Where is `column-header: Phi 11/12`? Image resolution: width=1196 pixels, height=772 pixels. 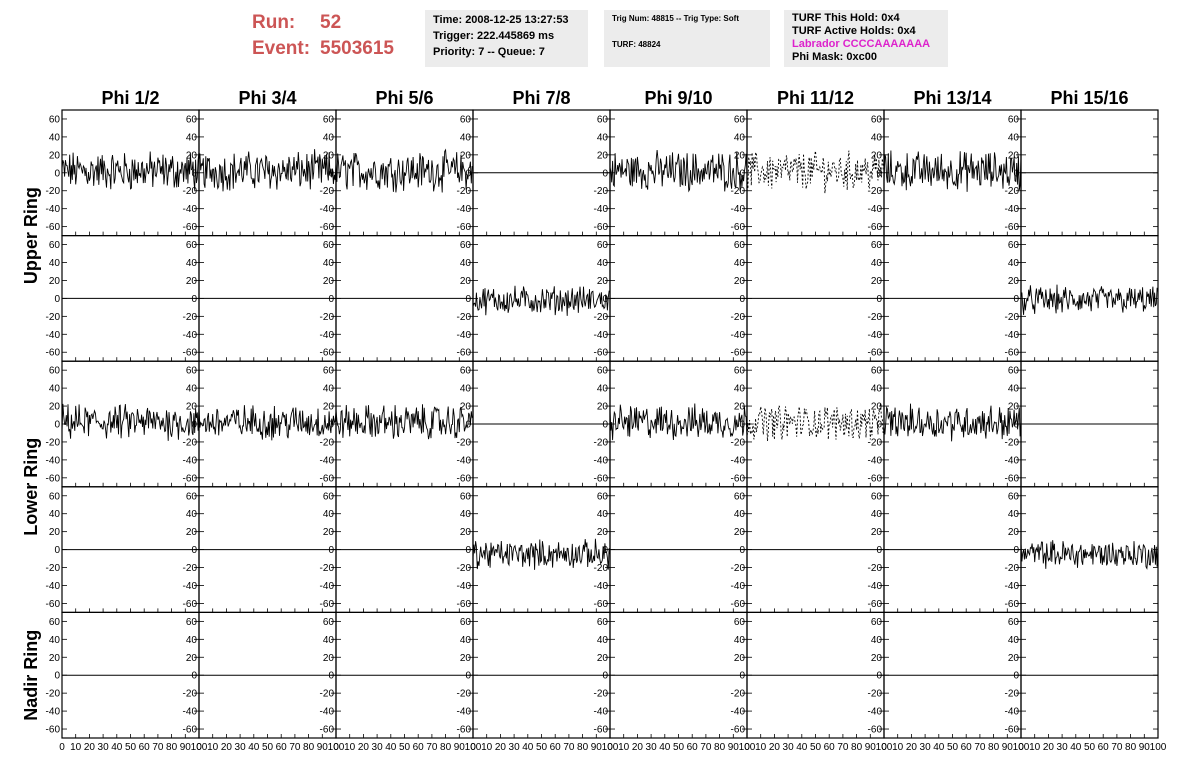
column-header: Phi 11/12 is located at coordinates (815, 98).